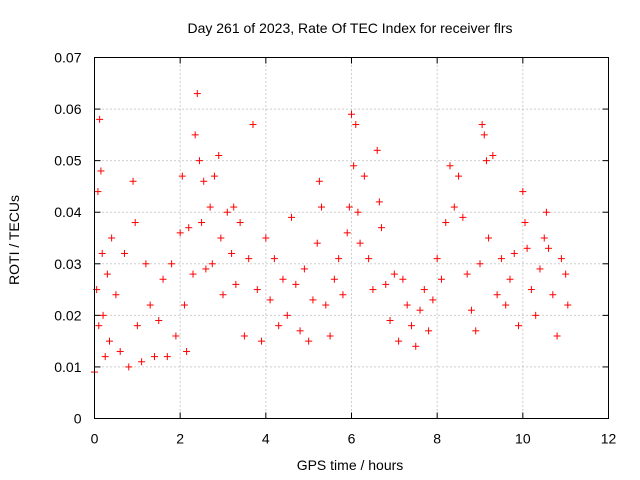 The image size is (640, 480). Describe the element at coordinates (67, 161) in the screenshot. I see `y-tick-label: 0.05` at that location.